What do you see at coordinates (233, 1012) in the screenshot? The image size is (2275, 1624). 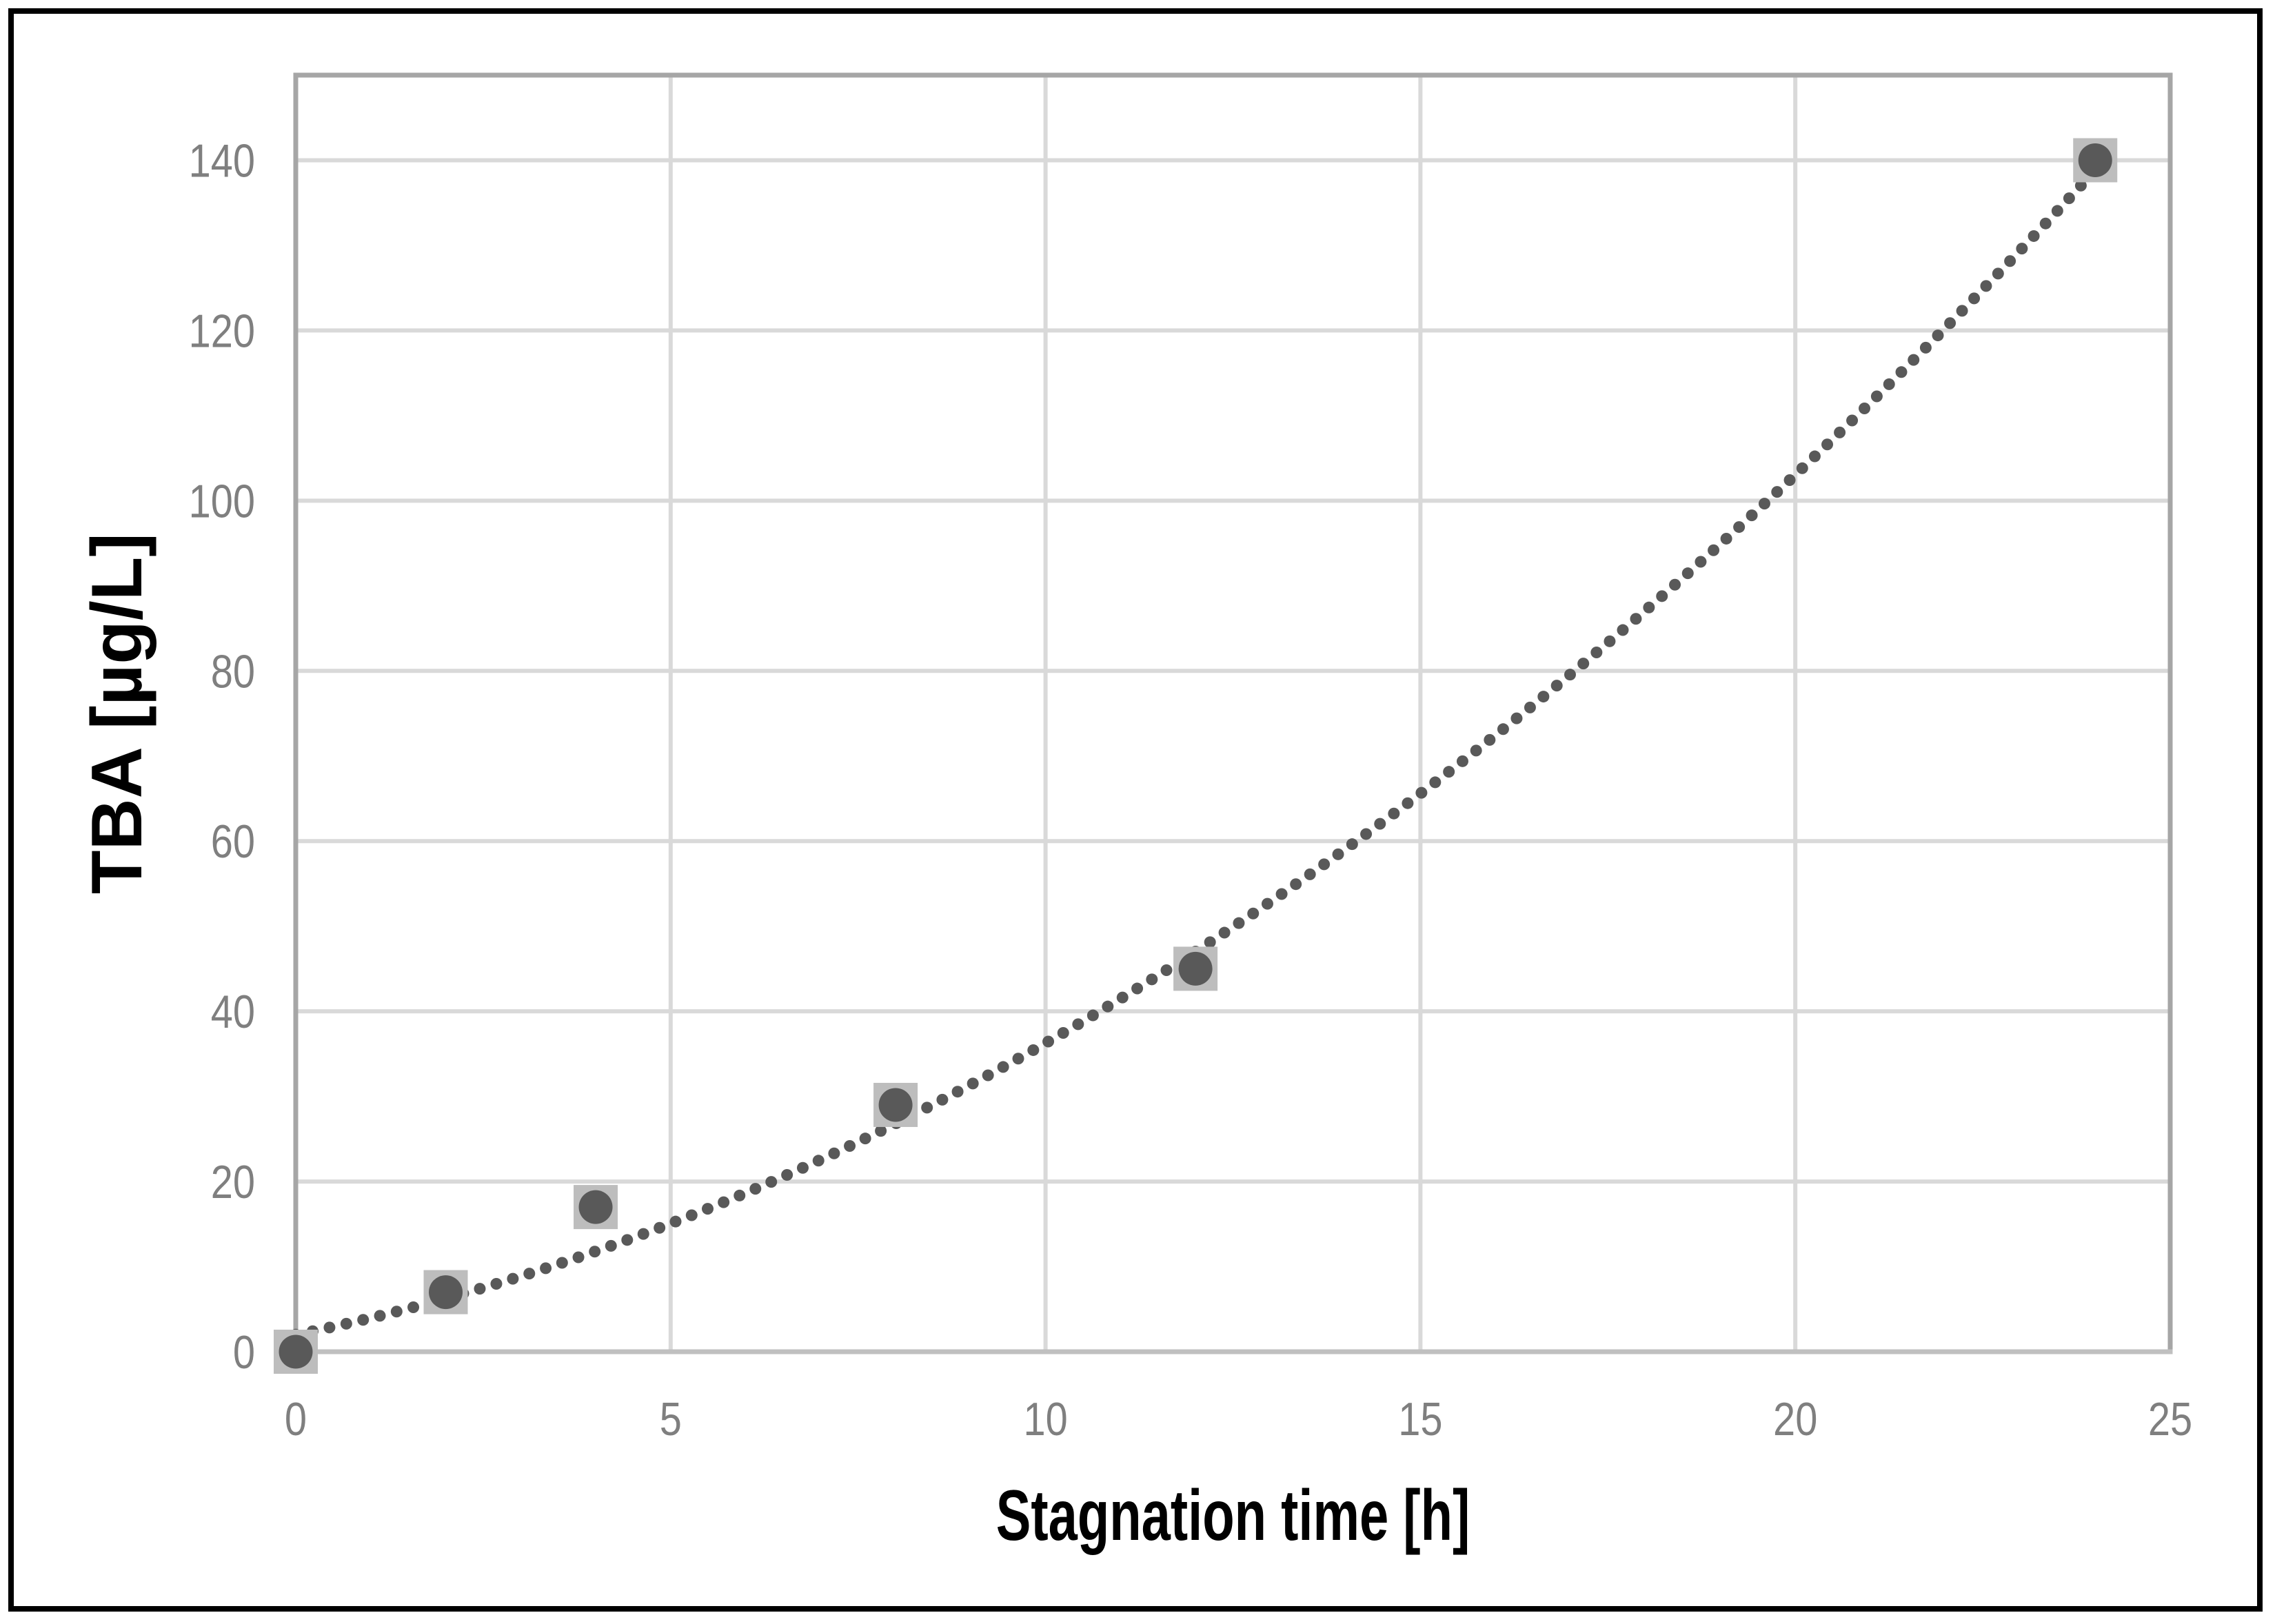 I see `y-tick-label: 40` at bounding box center [233, 1012].